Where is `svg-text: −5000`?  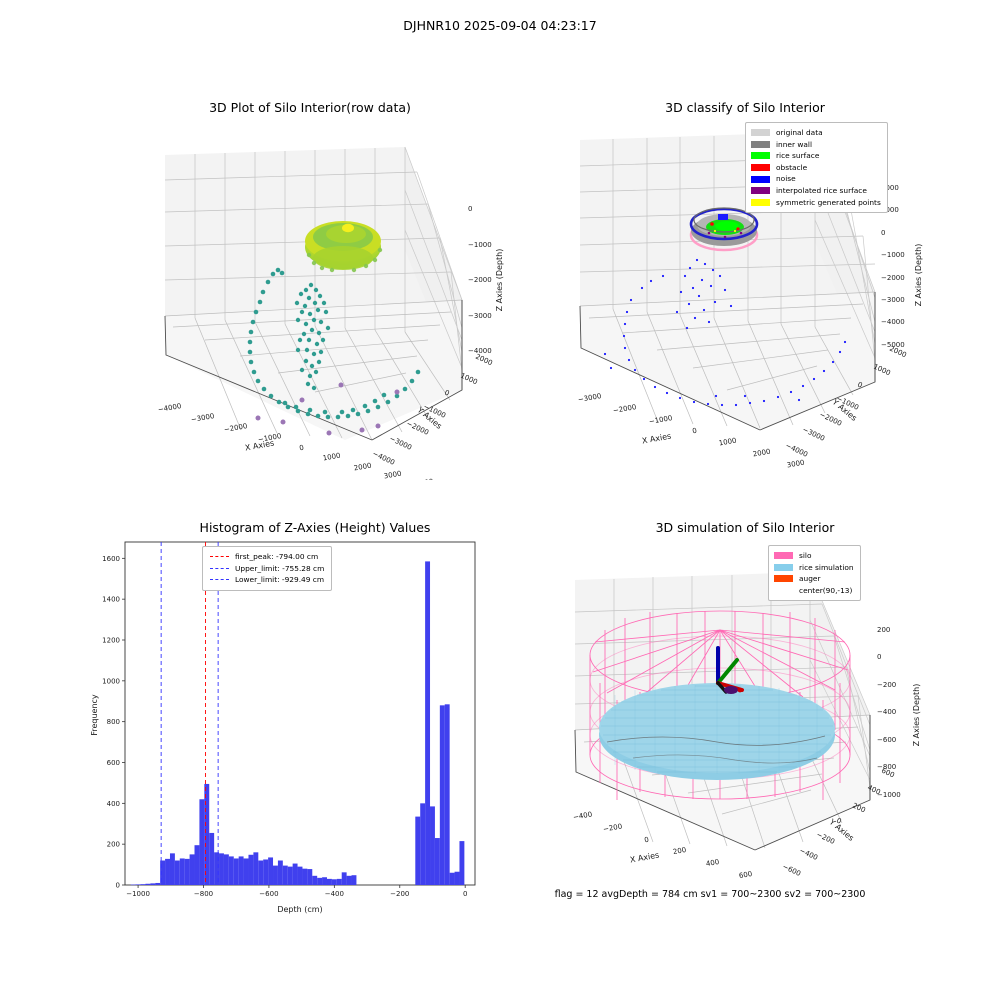
svg-text: −5000 is located at coordinates (893, 345).